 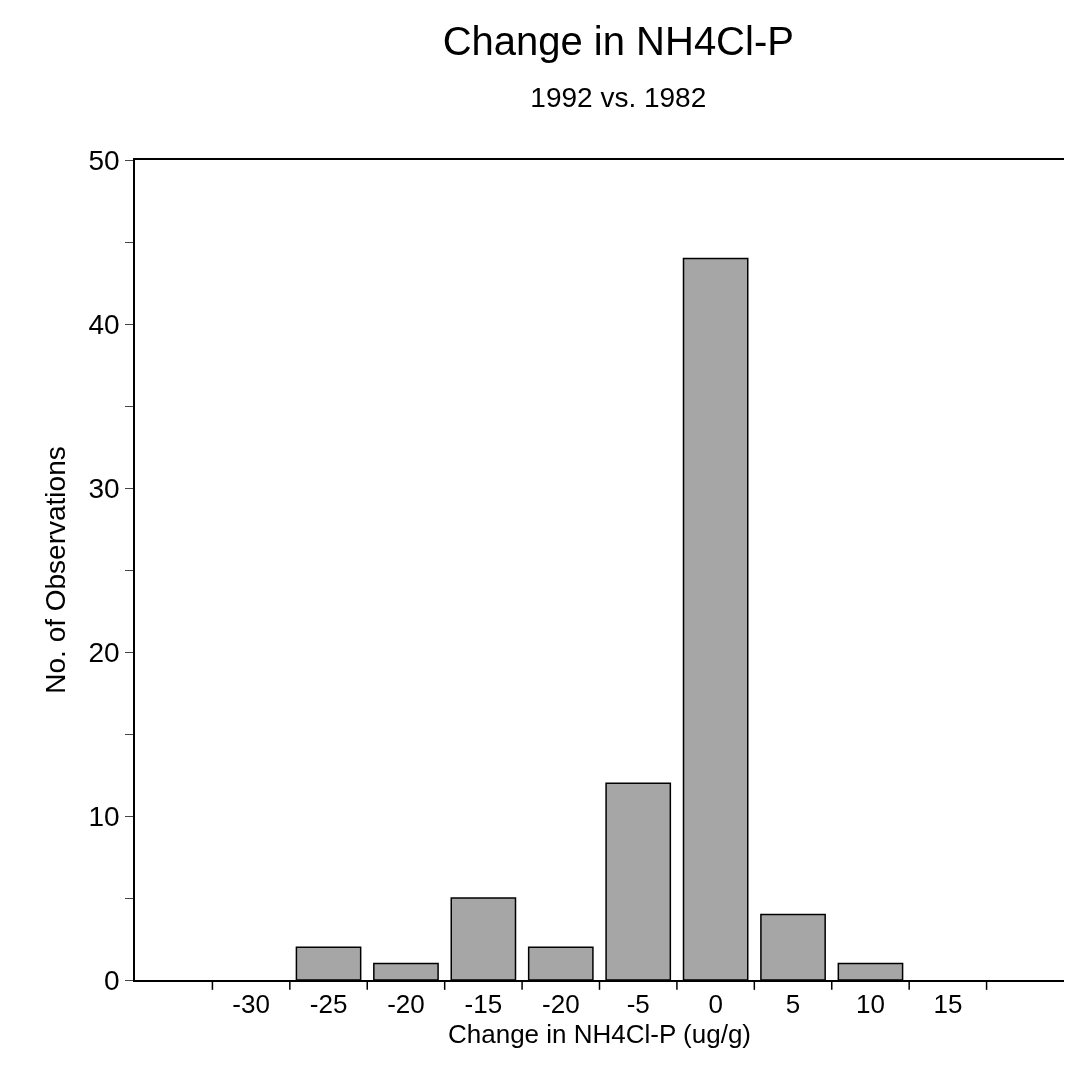 What do you see at coordinates (638, 1003) in the screenshot?
I see `x-tick-label: -5` at bounding box center [638, 1003].